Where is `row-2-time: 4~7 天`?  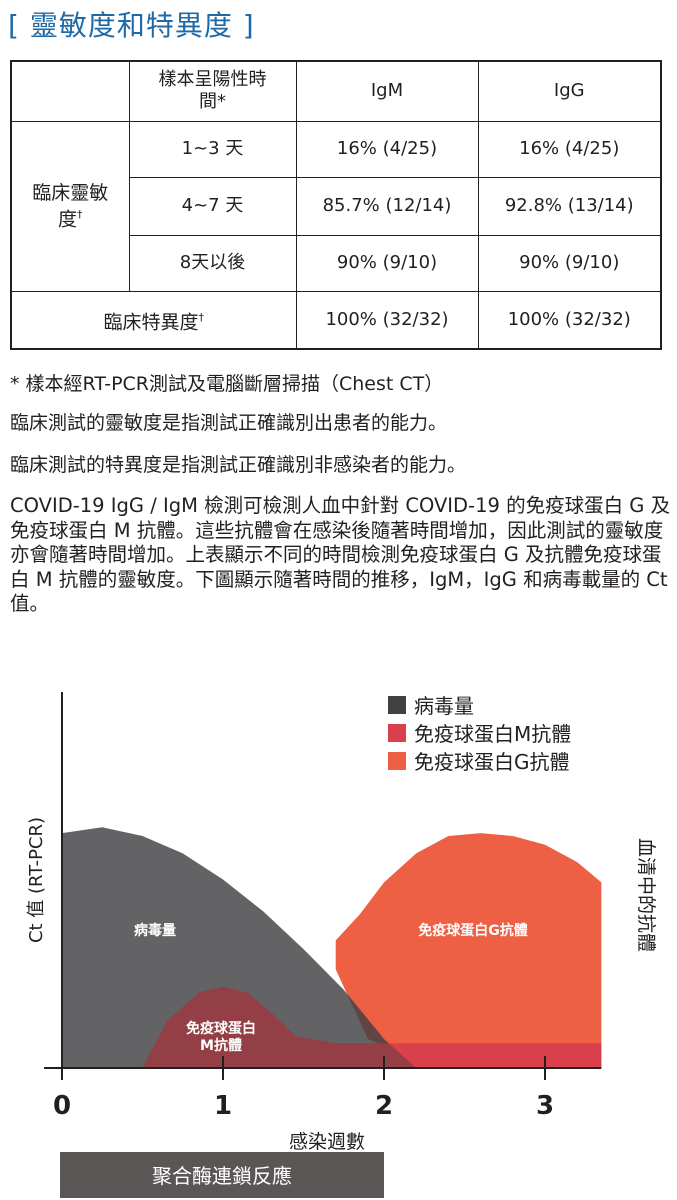
row-2-time: 4~7 天 is located at coordinates (212, 206).